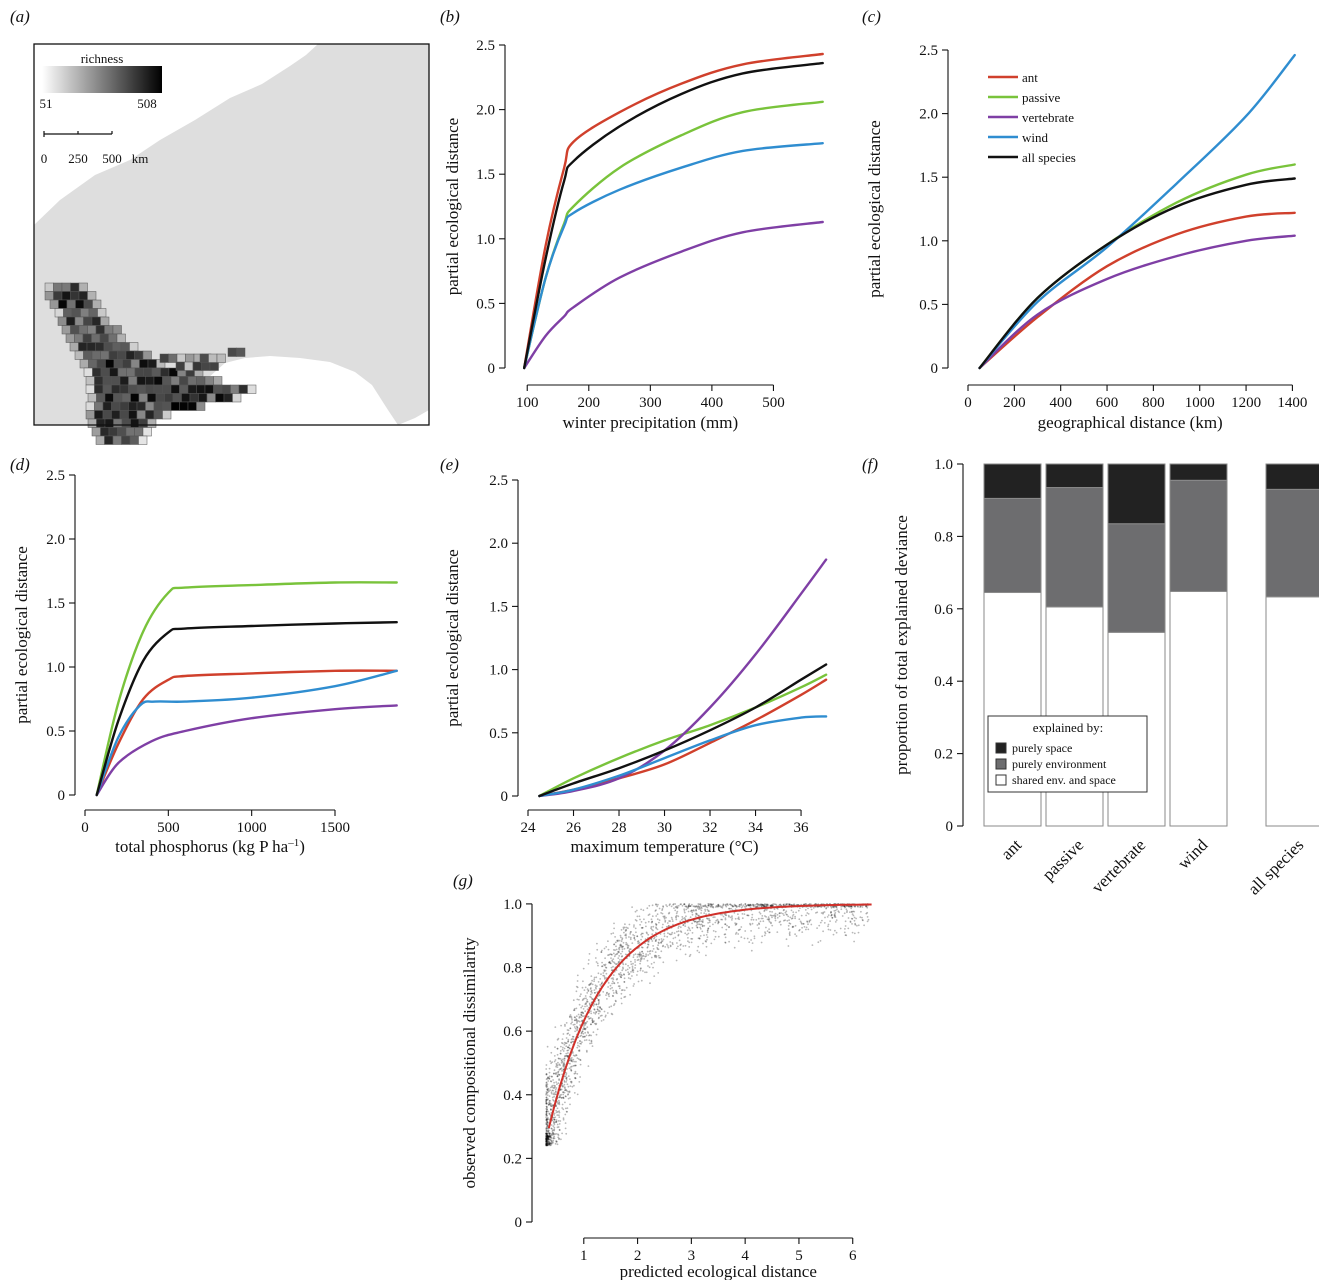 This screenshot has height=1280, width=1319. Describe the element at coordinates (1292, 476) in the screenshot. I see `bar-all-species-purely-space` at that location.